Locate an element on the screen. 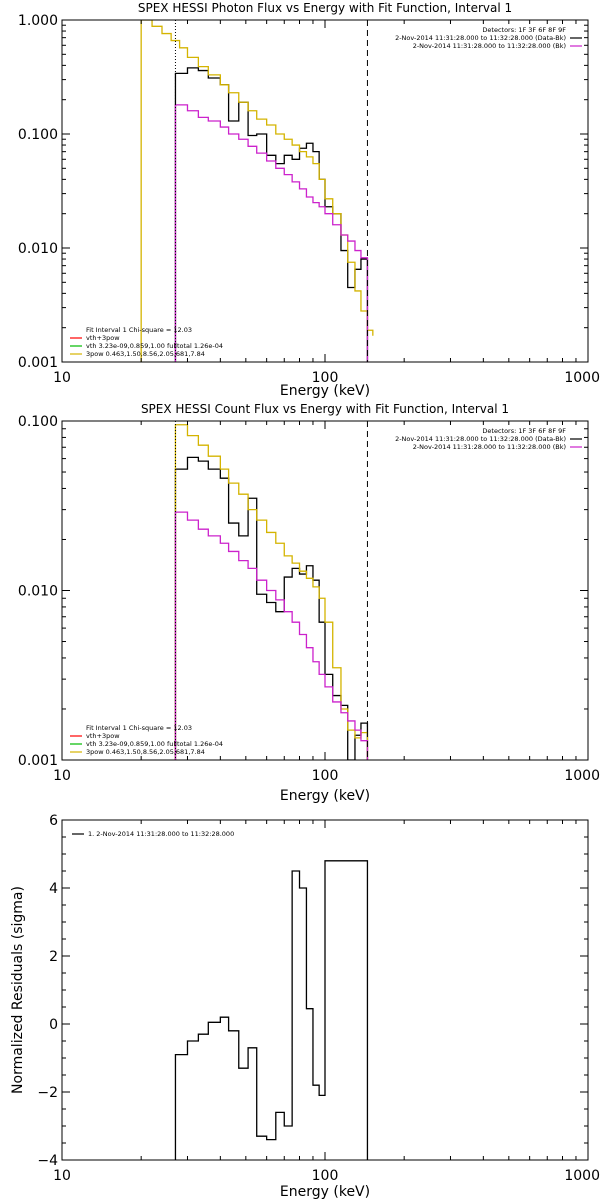 The height and width of the screenshot is (1200, 600). y-tick-label: 4 is located at coordinates (53, 889).